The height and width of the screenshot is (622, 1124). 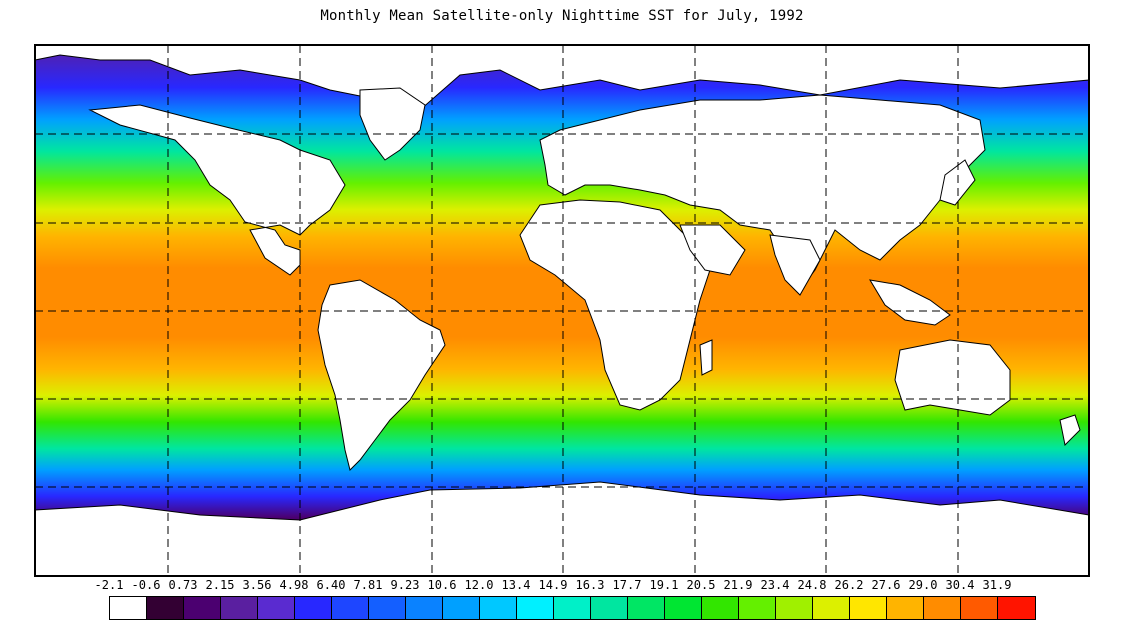 What do you see at coordinates (516, 585) in the screenshot?
I see `legend-label: 13.4` at bounding box center [516, 585].